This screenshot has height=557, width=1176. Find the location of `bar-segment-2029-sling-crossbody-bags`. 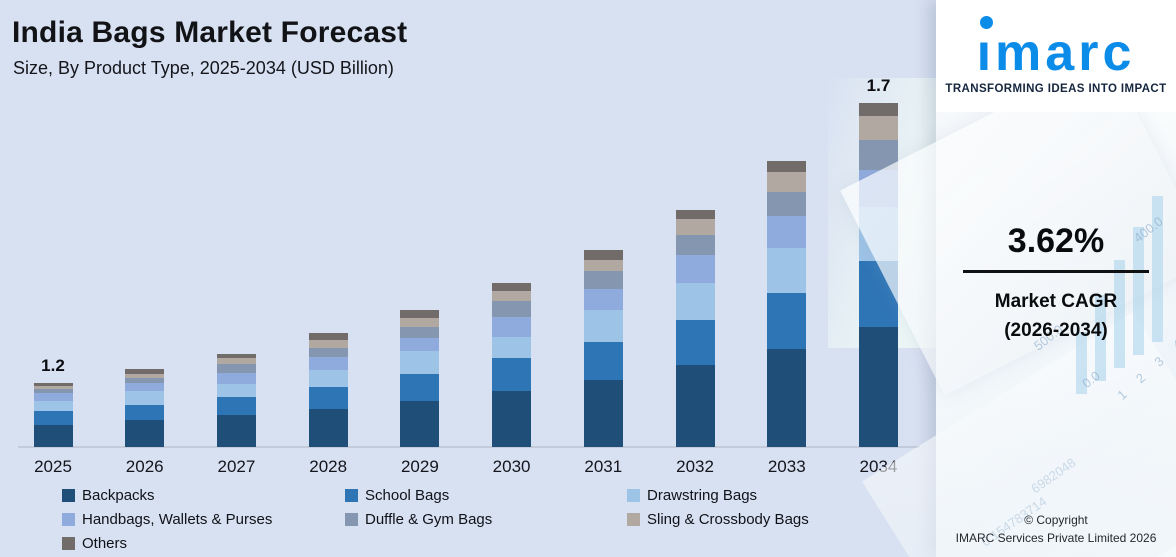

bar-segment-2029-sling-crossbody-bags is located at coordinates (420, 322).